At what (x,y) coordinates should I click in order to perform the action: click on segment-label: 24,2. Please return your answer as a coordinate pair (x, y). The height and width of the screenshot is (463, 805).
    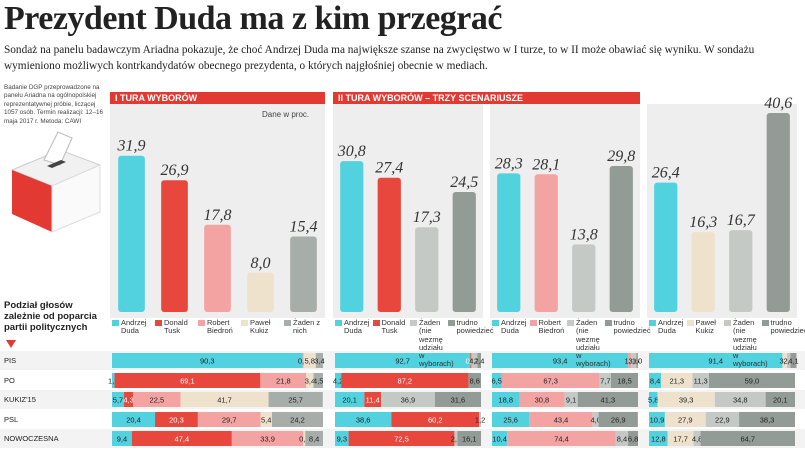
    Looking at the image, I should click on (297, 420).